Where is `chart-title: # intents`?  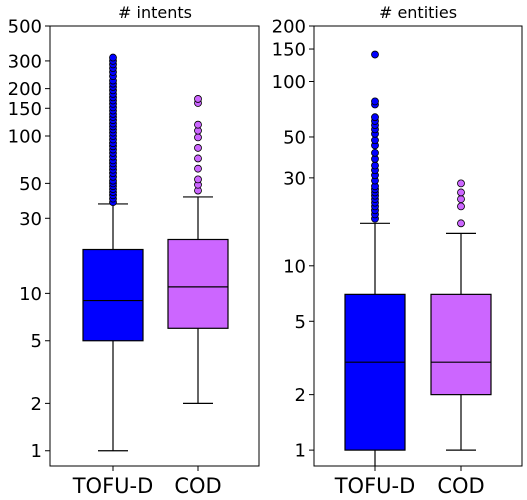
chart-title: # intents is located at coordinates (155, 12).